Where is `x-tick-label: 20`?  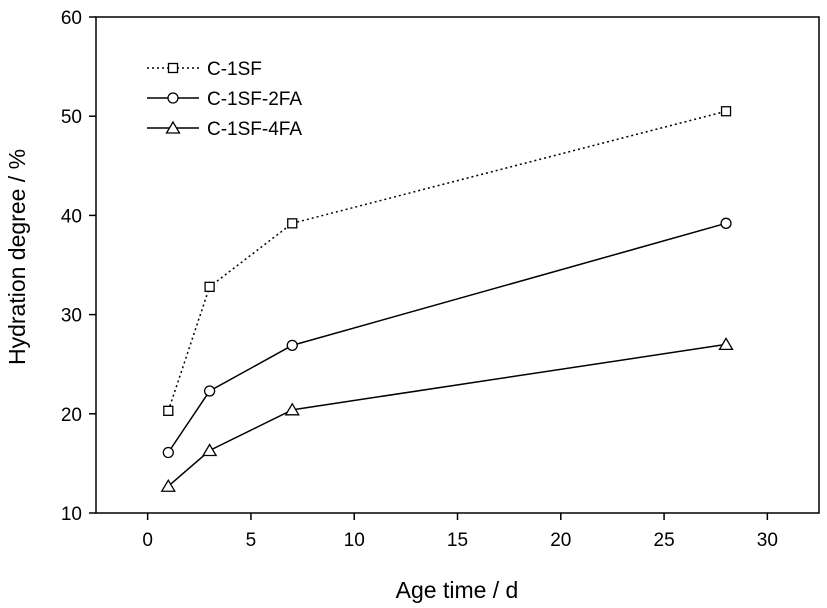
x-tick-label: 20 is located at coordinates (560, 540).